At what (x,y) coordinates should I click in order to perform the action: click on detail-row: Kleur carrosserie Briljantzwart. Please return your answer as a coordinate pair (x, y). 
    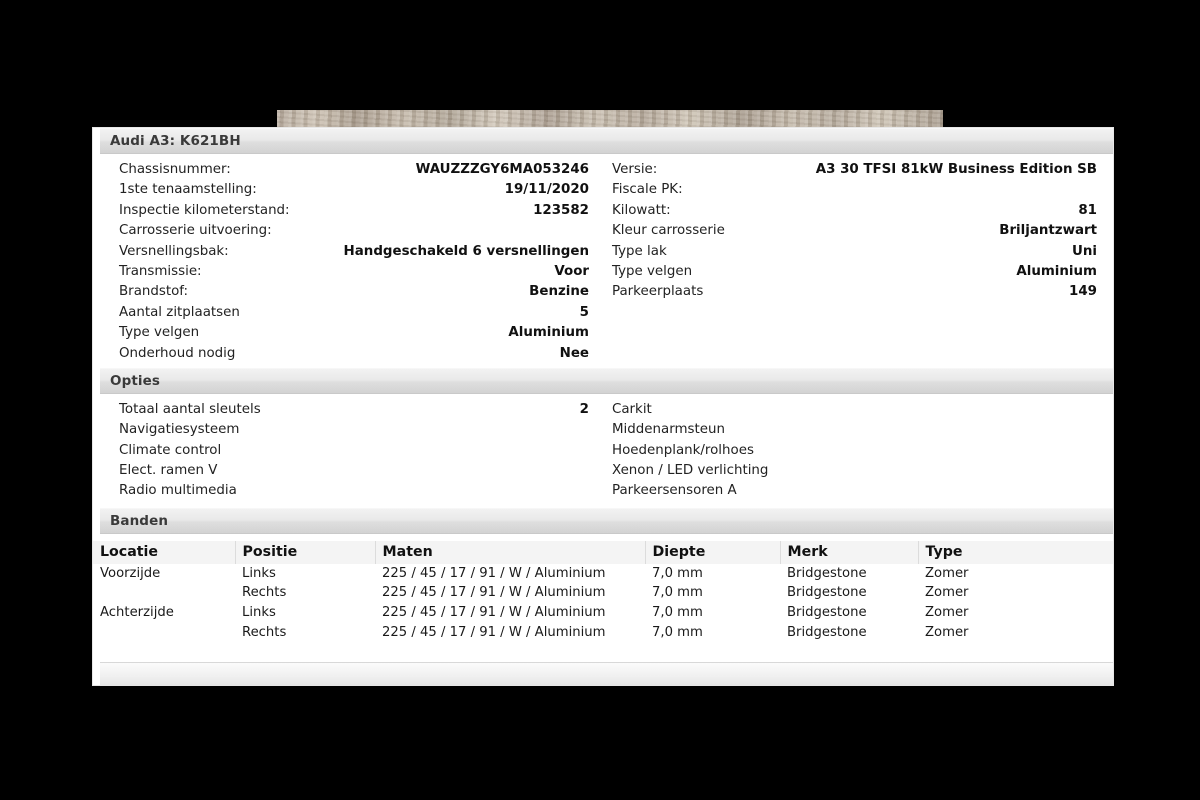
    Looking at the image, I should click on (854, 231).